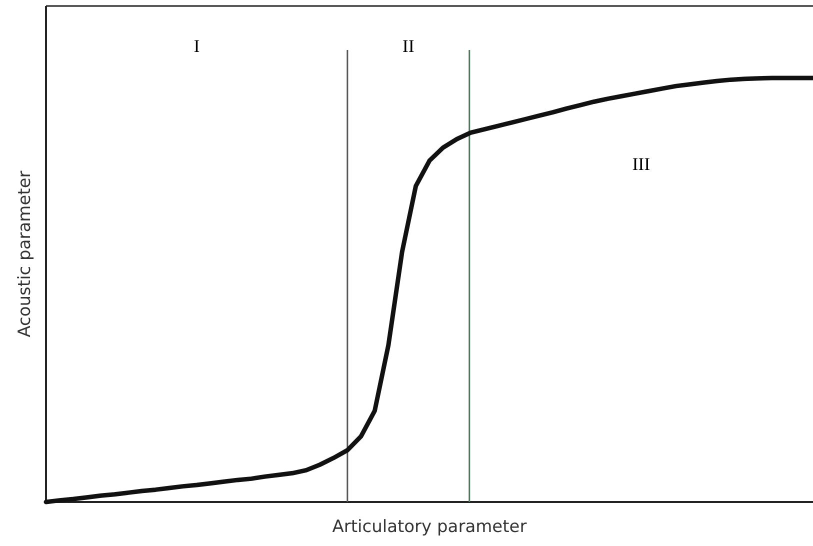 The height and width of the screenshot is (546, 813). Describe the element at coordinates (25, 254) in the screenshot. I see `y-axis-title: Acoustic parameter` at that location.